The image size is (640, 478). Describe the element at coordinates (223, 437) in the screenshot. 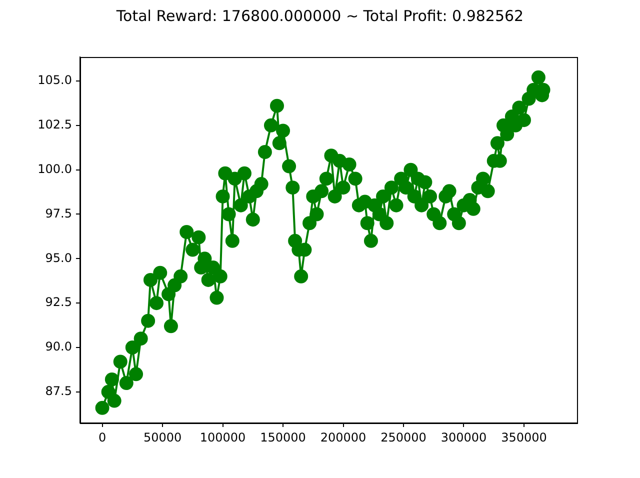

I see `x-tick-label: 100000` at that location.